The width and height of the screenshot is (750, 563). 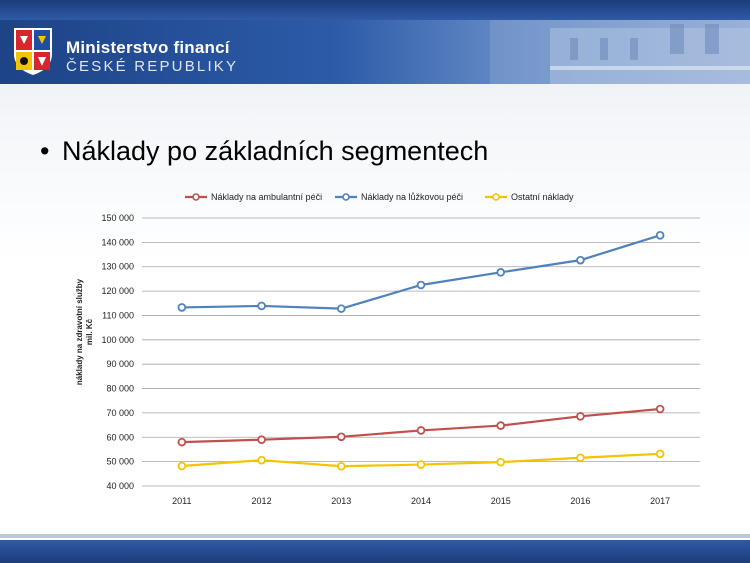 I want to click on y-tick-label: 140 000, so click(x=117, y=242).